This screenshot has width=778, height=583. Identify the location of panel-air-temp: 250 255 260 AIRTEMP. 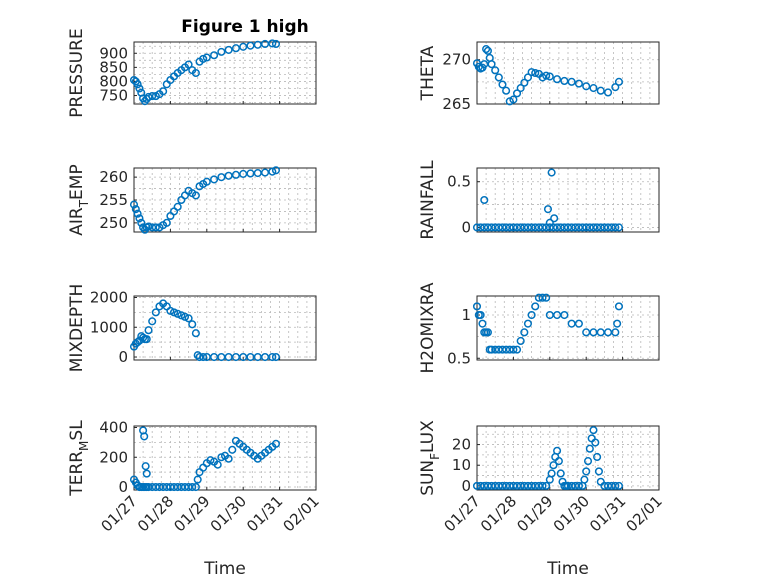
(192, 200).